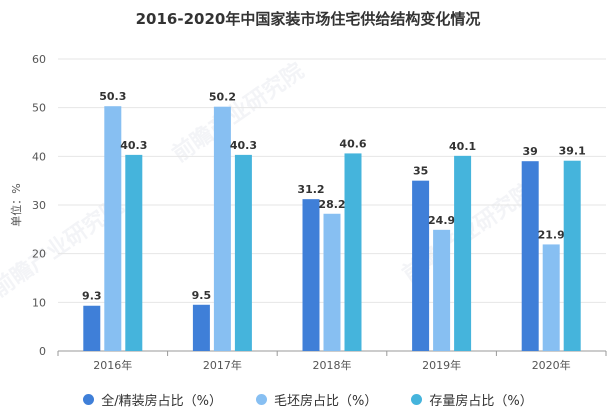  I want to click on data-label: 40.1, so click(462, 146).